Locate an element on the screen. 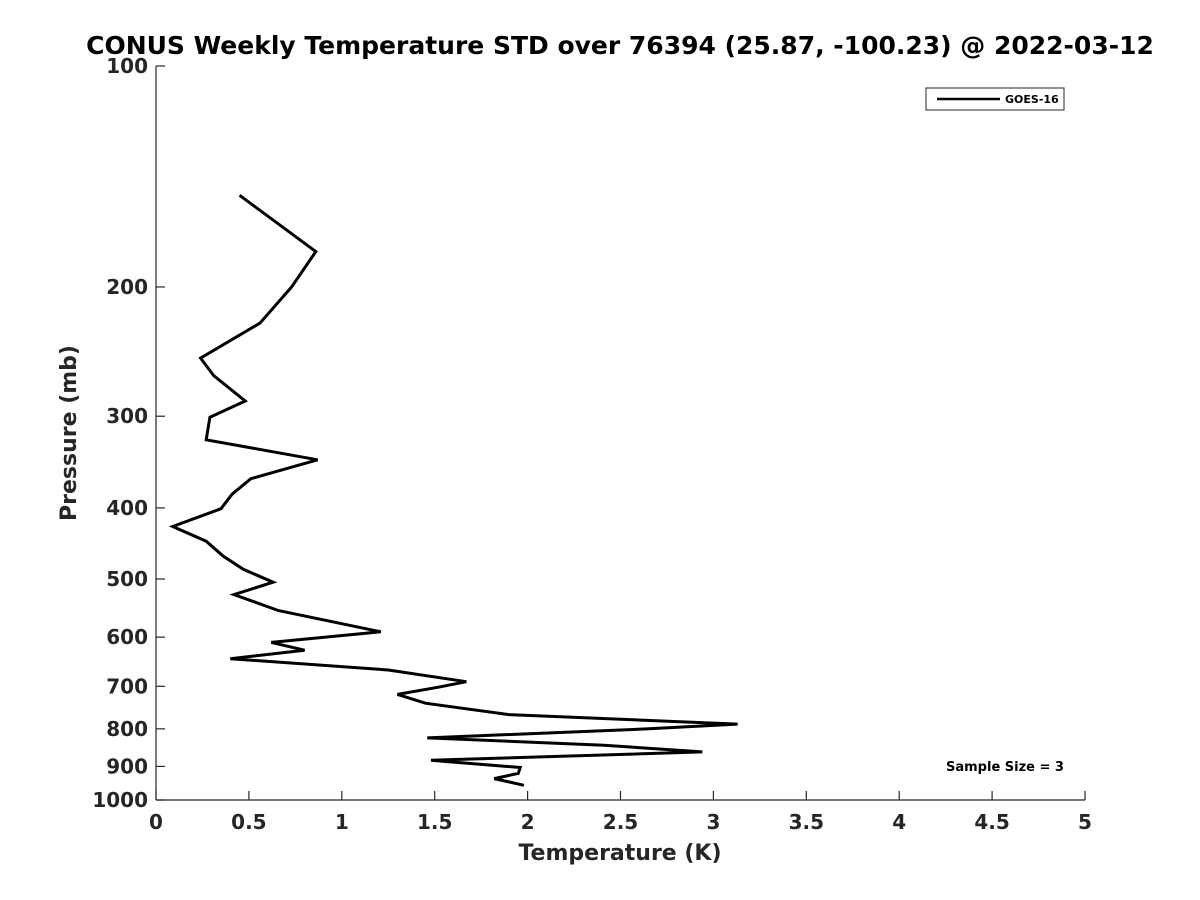 This screenshot has width=1200, height=900. legend: GOES-16 is located at coordinates (995, 99).